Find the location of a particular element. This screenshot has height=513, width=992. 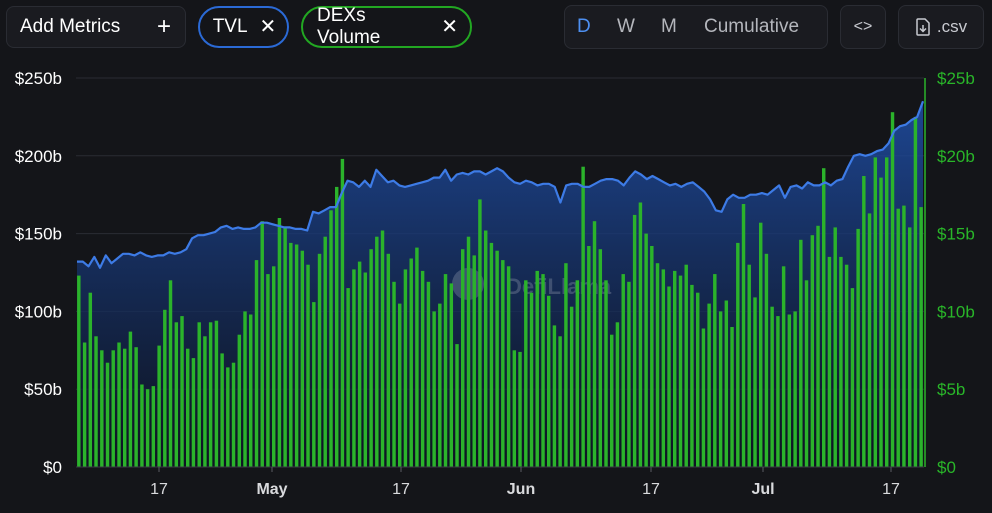

code-icon: <> is located at coordinates (863, 26).